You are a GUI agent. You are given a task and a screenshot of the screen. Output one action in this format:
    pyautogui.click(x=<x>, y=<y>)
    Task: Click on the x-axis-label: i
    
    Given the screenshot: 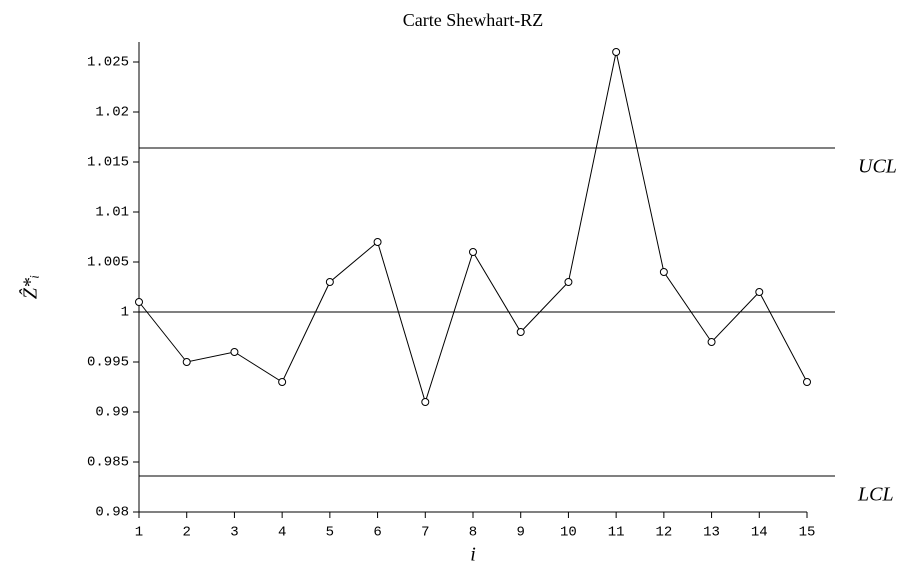 What is the action you would take?
    pyautogui.click(x=473, y=555)
    